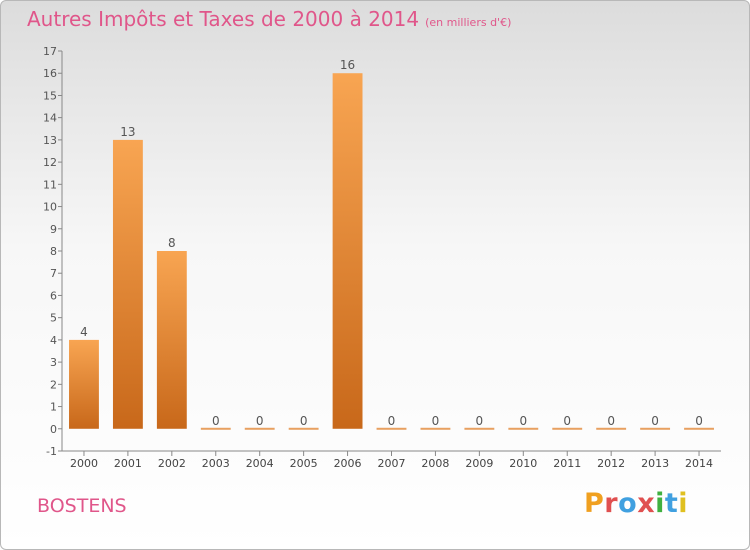  I want to click on y-tick-label: 10, so click(50, 207).